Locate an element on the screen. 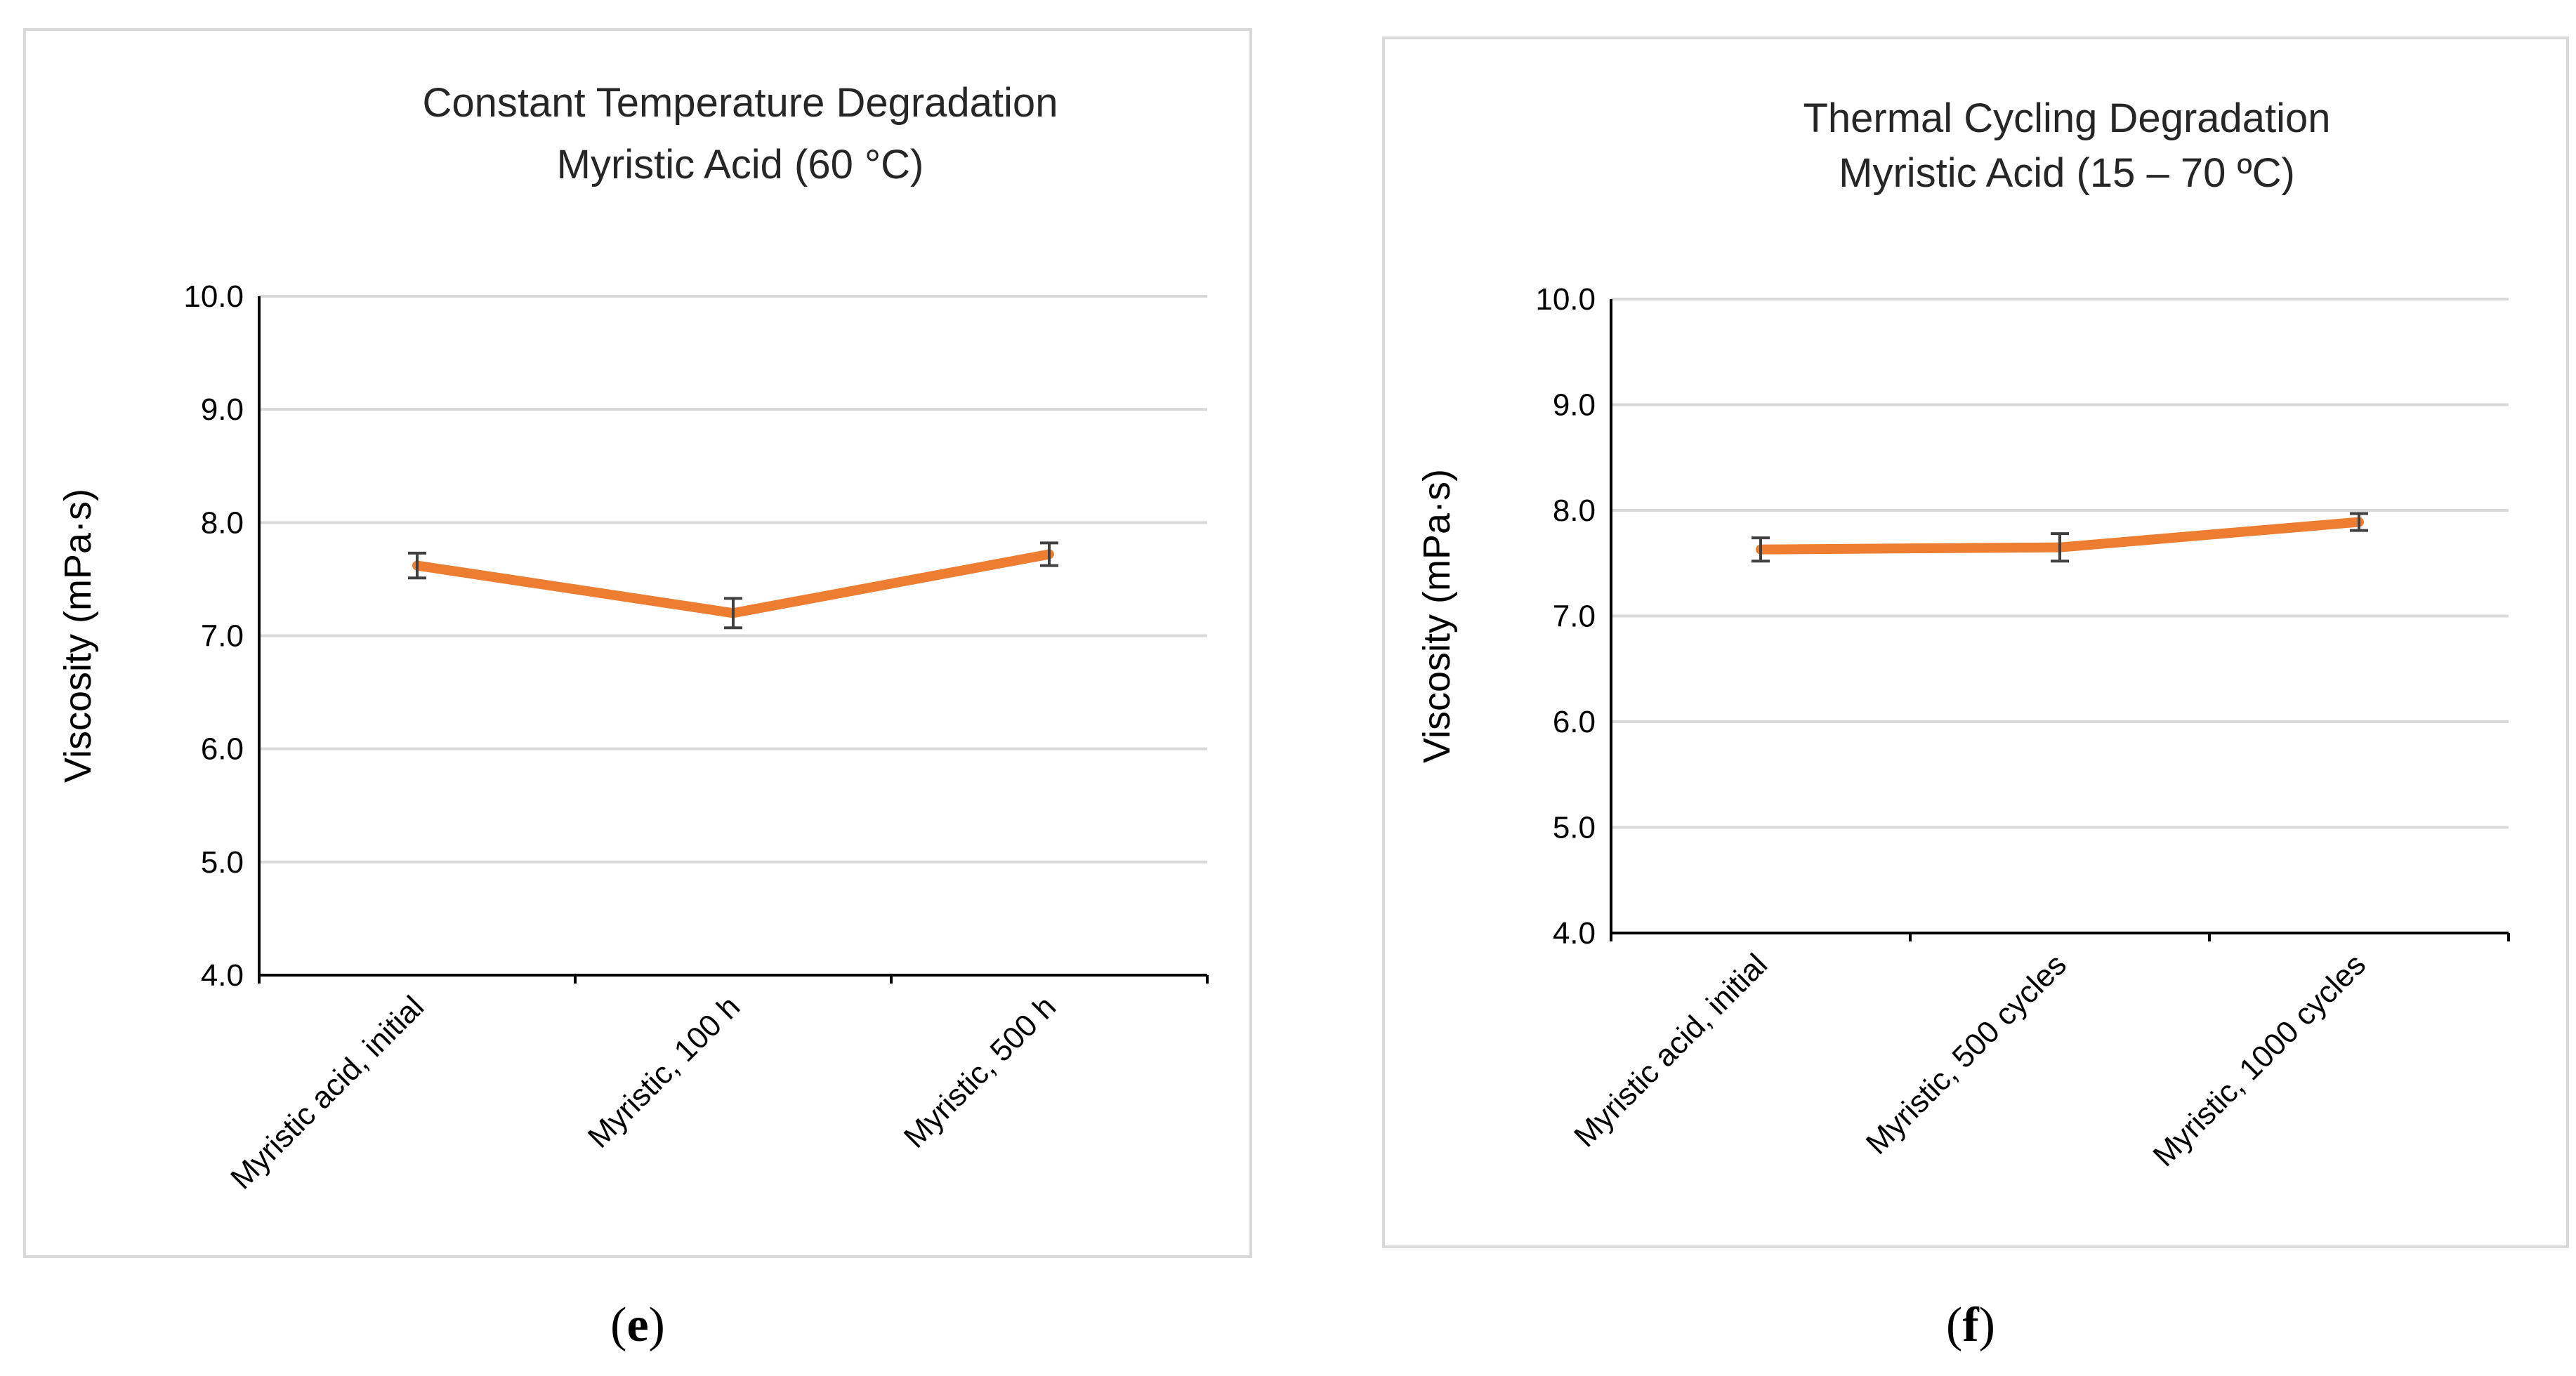 The height and width of the screenshot is (1376, 2576). chart-subtitle: Myristic Acid (15 – 70 ºC) is located at coordinates (2067, 173).